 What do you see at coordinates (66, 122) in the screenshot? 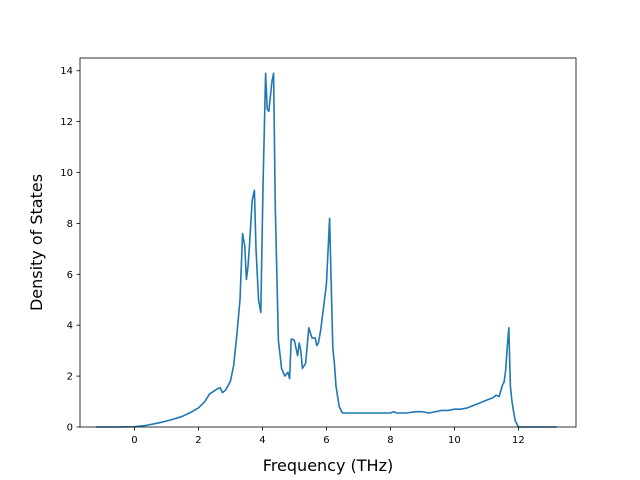
I see `y-tick-label: 12` at bounding box center [66, 122].